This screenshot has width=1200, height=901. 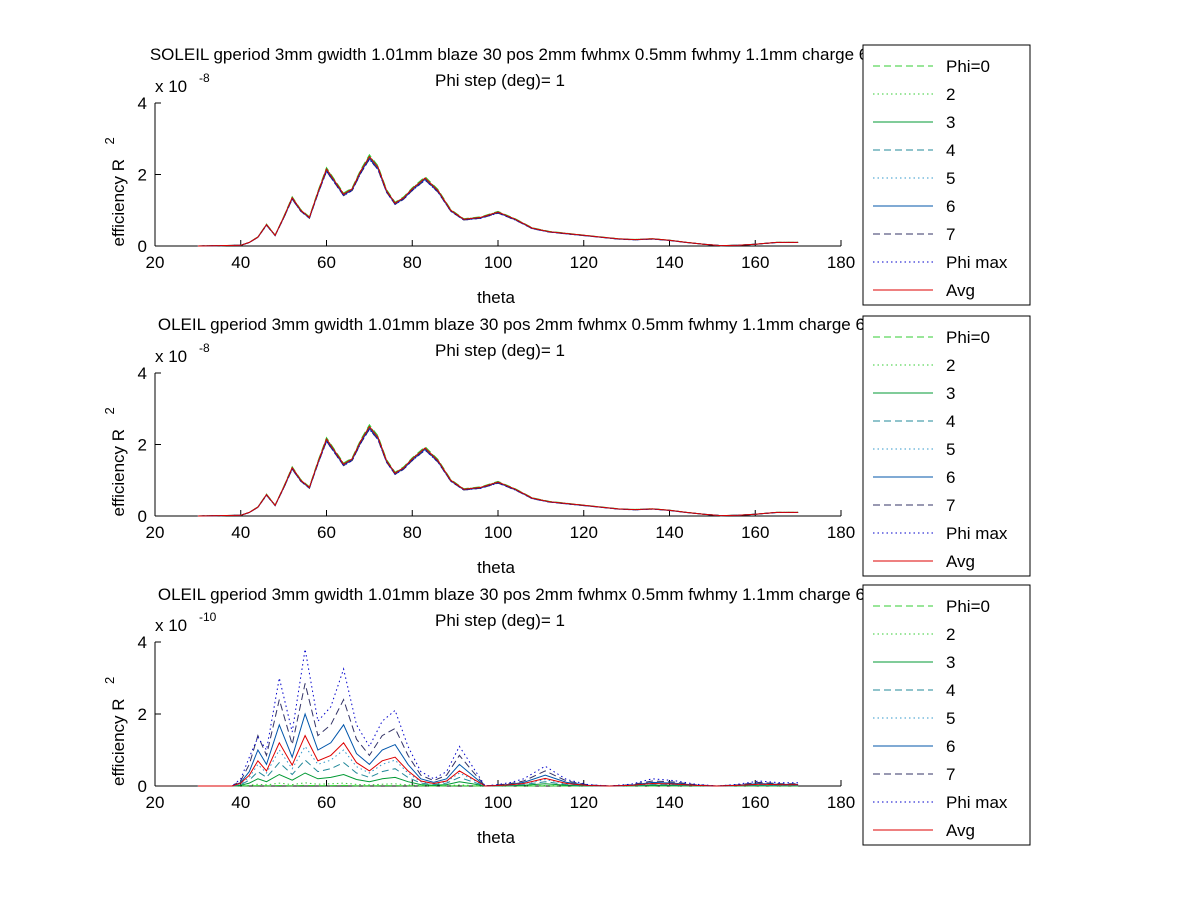 What do you see at coordinates (118, 473) in the screenshot?
I see `y-axis-label: efficiency R` at bounding box center [118, 473].